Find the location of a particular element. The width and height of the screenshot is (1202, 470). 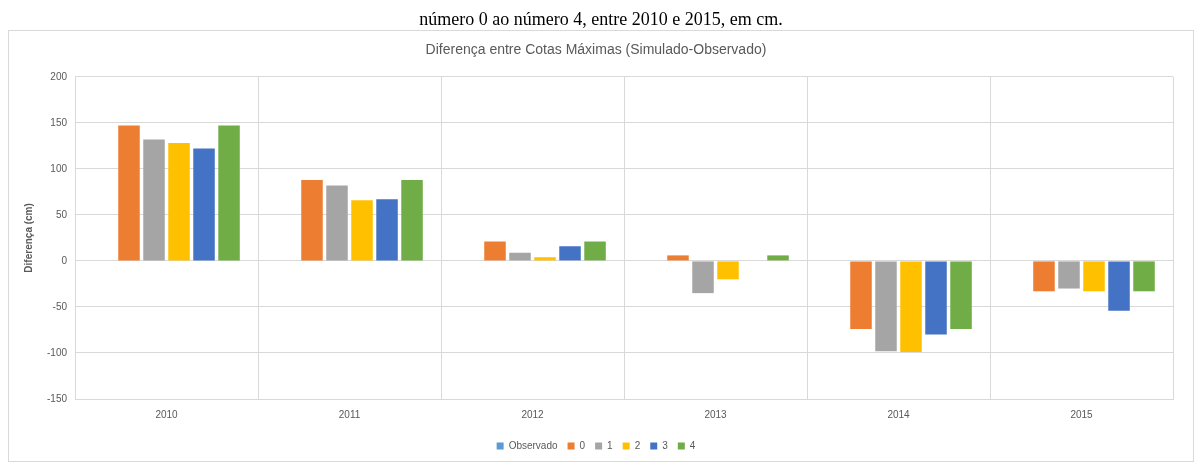

x-tick-label: 2012 is located at coordinates (533, 414).